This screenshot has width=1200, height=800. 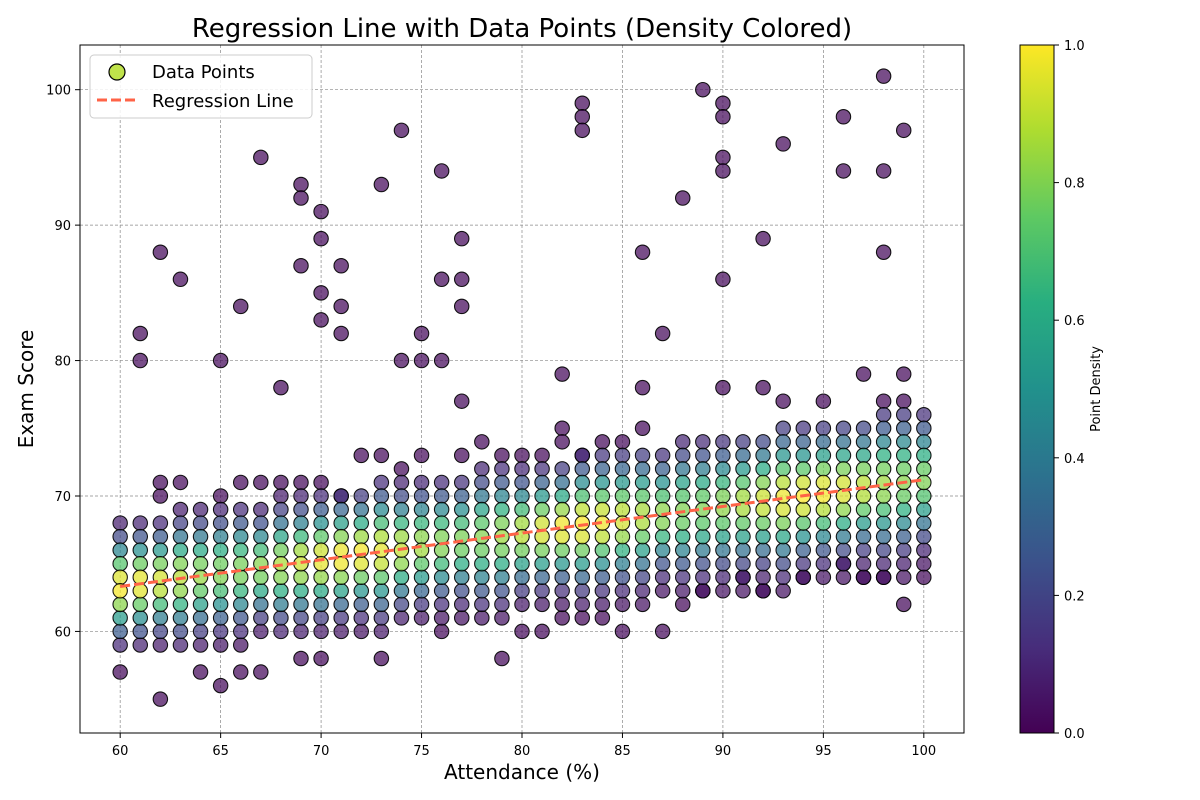 I want to click on colorbar-tick-label: 0.6, so click(x=1074, y=321).